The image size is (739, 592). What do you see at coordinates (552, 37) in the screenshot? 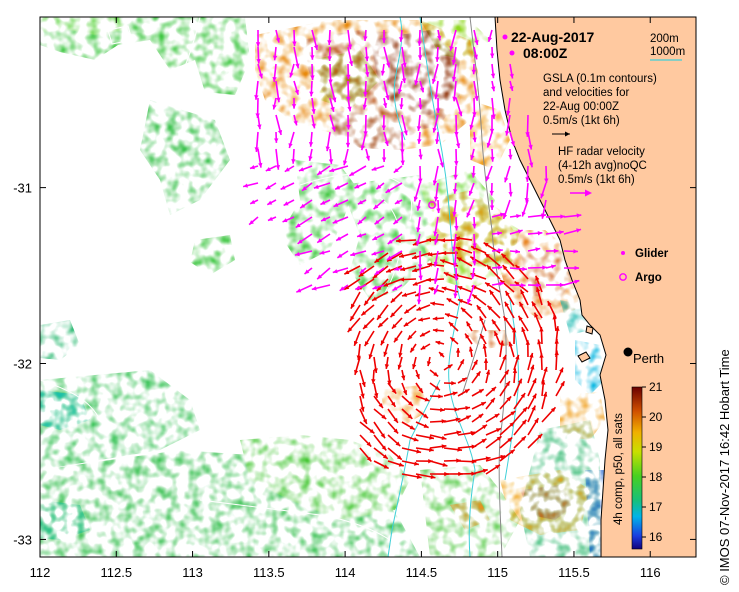
I see `header-date: 22-Aug-2017` at bounding box center [552, 37].